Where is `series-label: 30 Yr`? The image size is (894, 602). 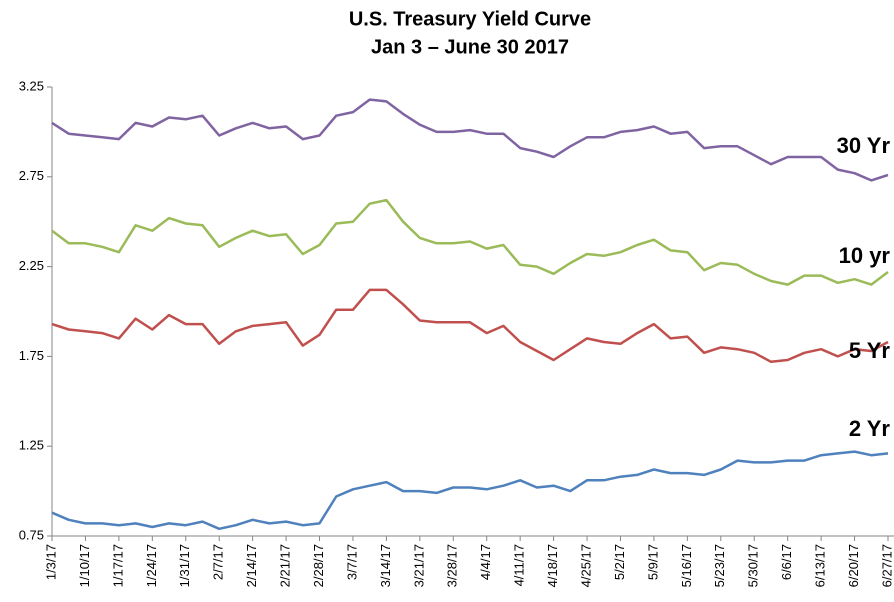
series-label: 30 Yr is located at coordinates (864, 145).